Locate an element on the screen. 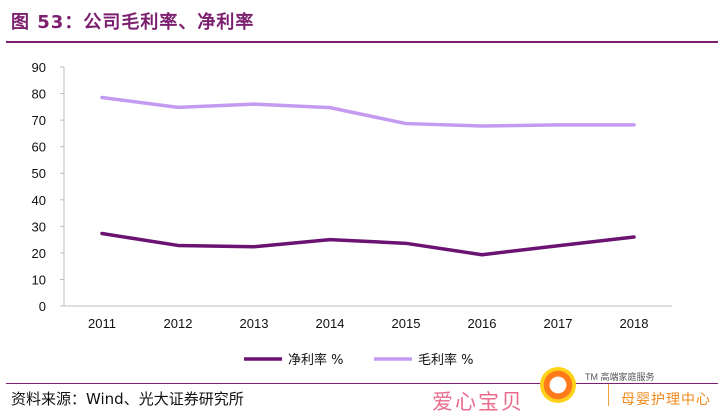  legend-label: 毛利率 % is located at coordinates (446, 360).